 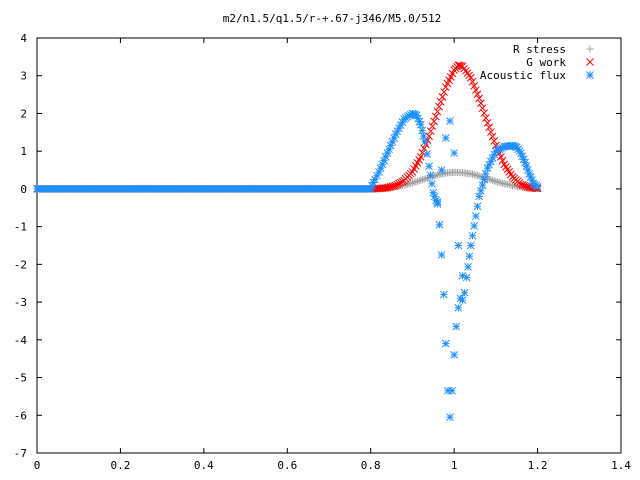 What do you see at coordinates (20, 264) in the screenshot?
I see `y-tick-label: -2` at bounding box center [20, 264].